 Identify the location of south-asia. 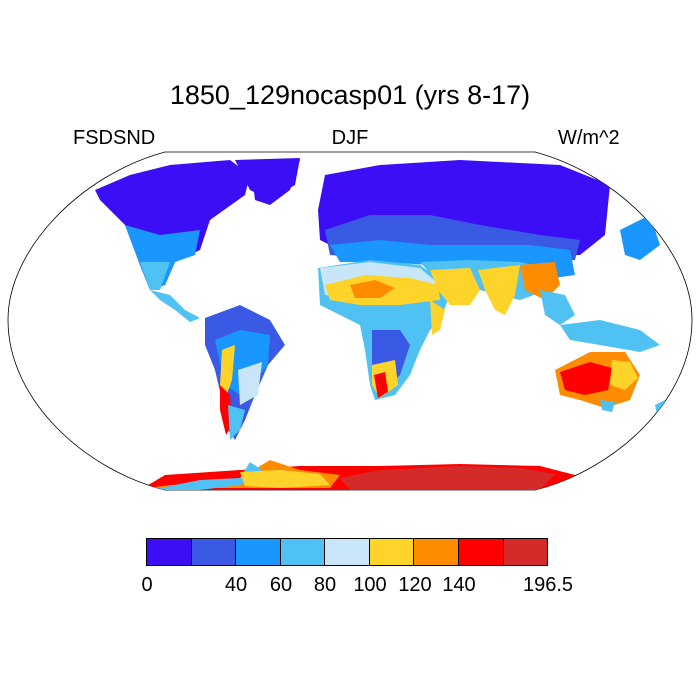
(545, 283).